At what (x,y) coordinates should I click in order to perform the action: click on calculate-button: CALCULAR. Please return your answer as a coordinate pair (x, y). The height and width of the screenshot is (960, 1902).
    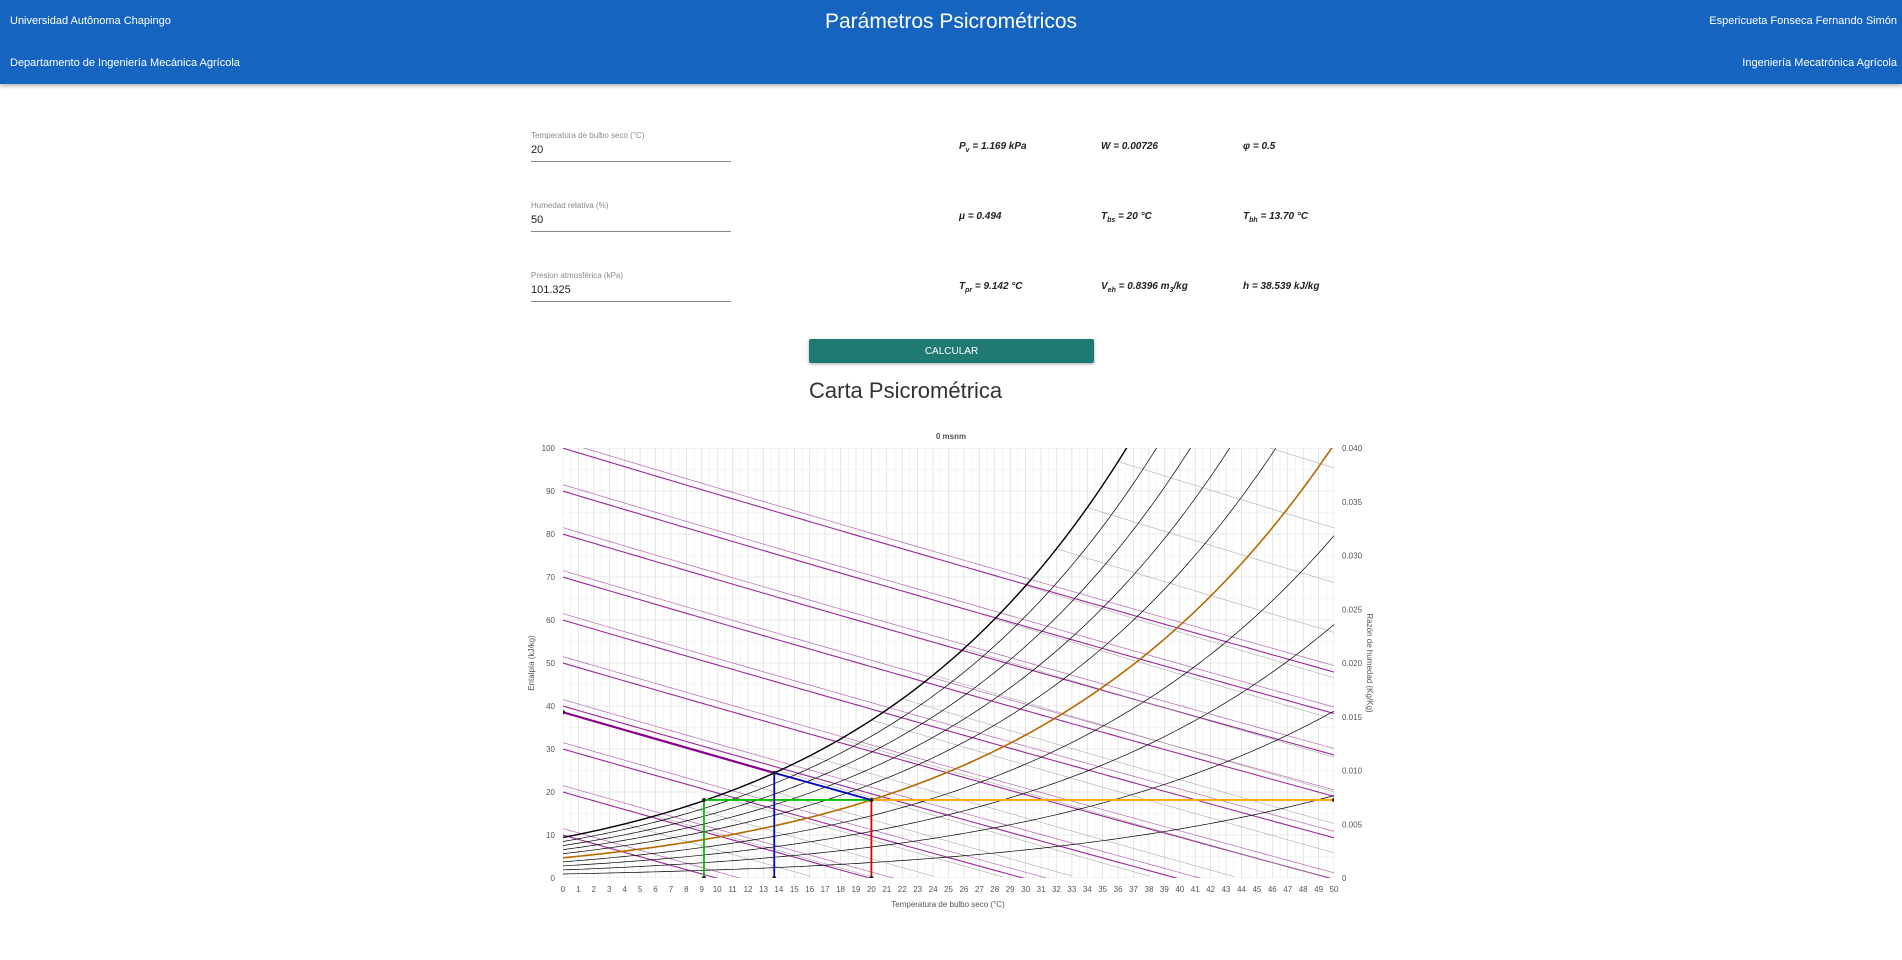
    Looking at the image, I should click on (951, 351).